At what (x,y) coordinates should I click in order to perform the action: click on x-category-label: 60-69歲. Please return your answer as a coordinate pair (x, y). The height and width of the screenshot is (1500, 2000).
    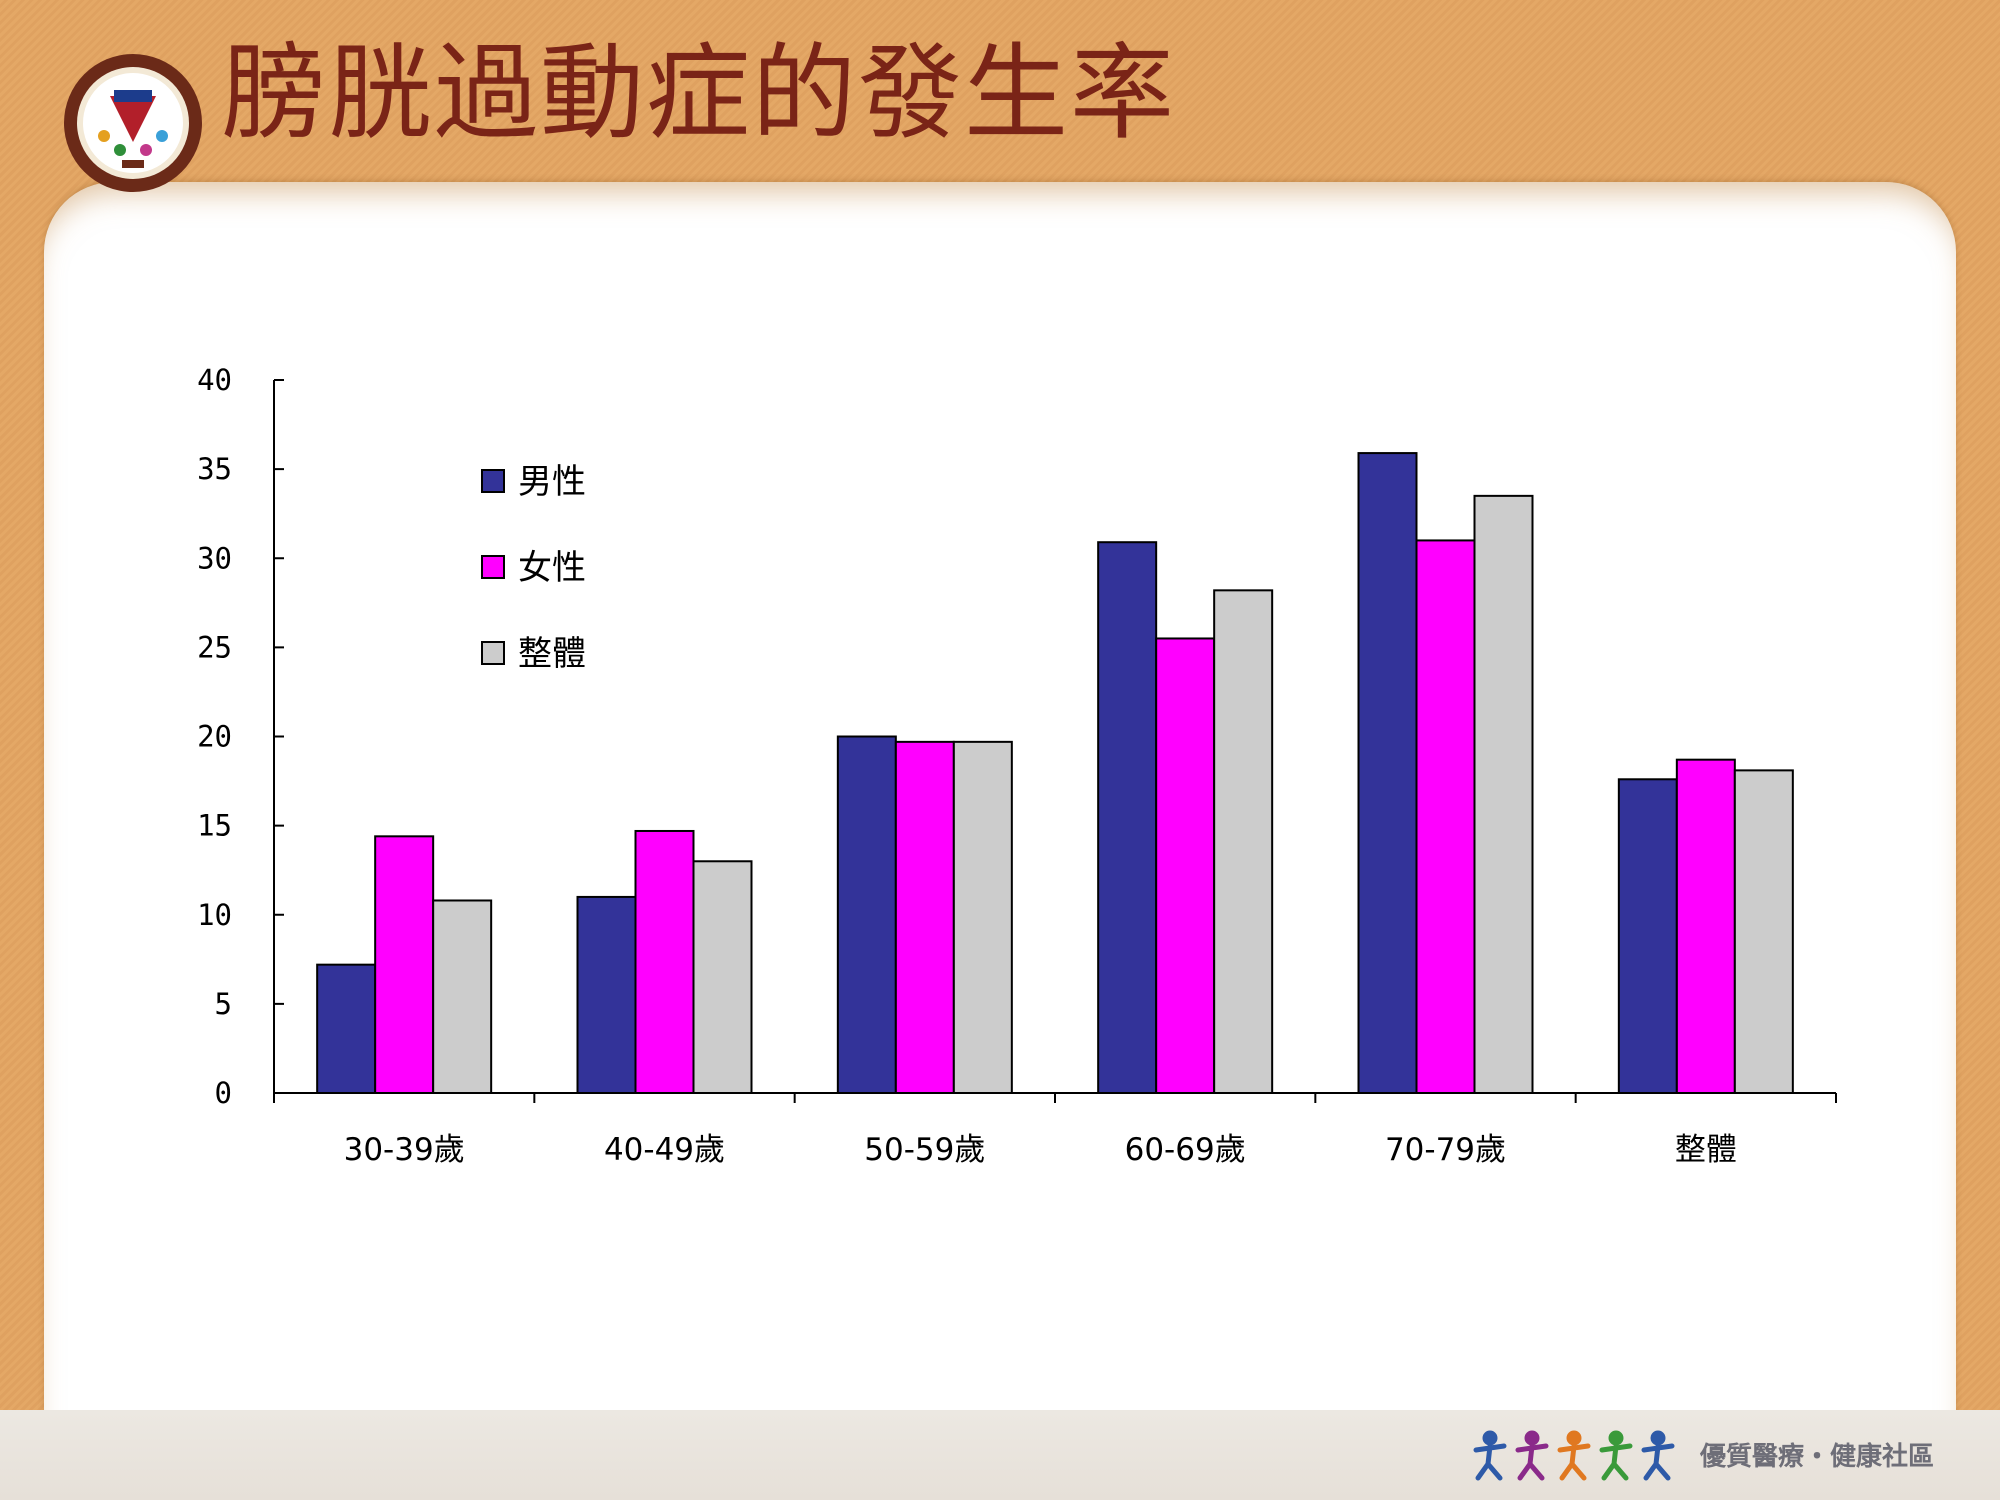
    Looking at the image, I should click on (1185, 1150).